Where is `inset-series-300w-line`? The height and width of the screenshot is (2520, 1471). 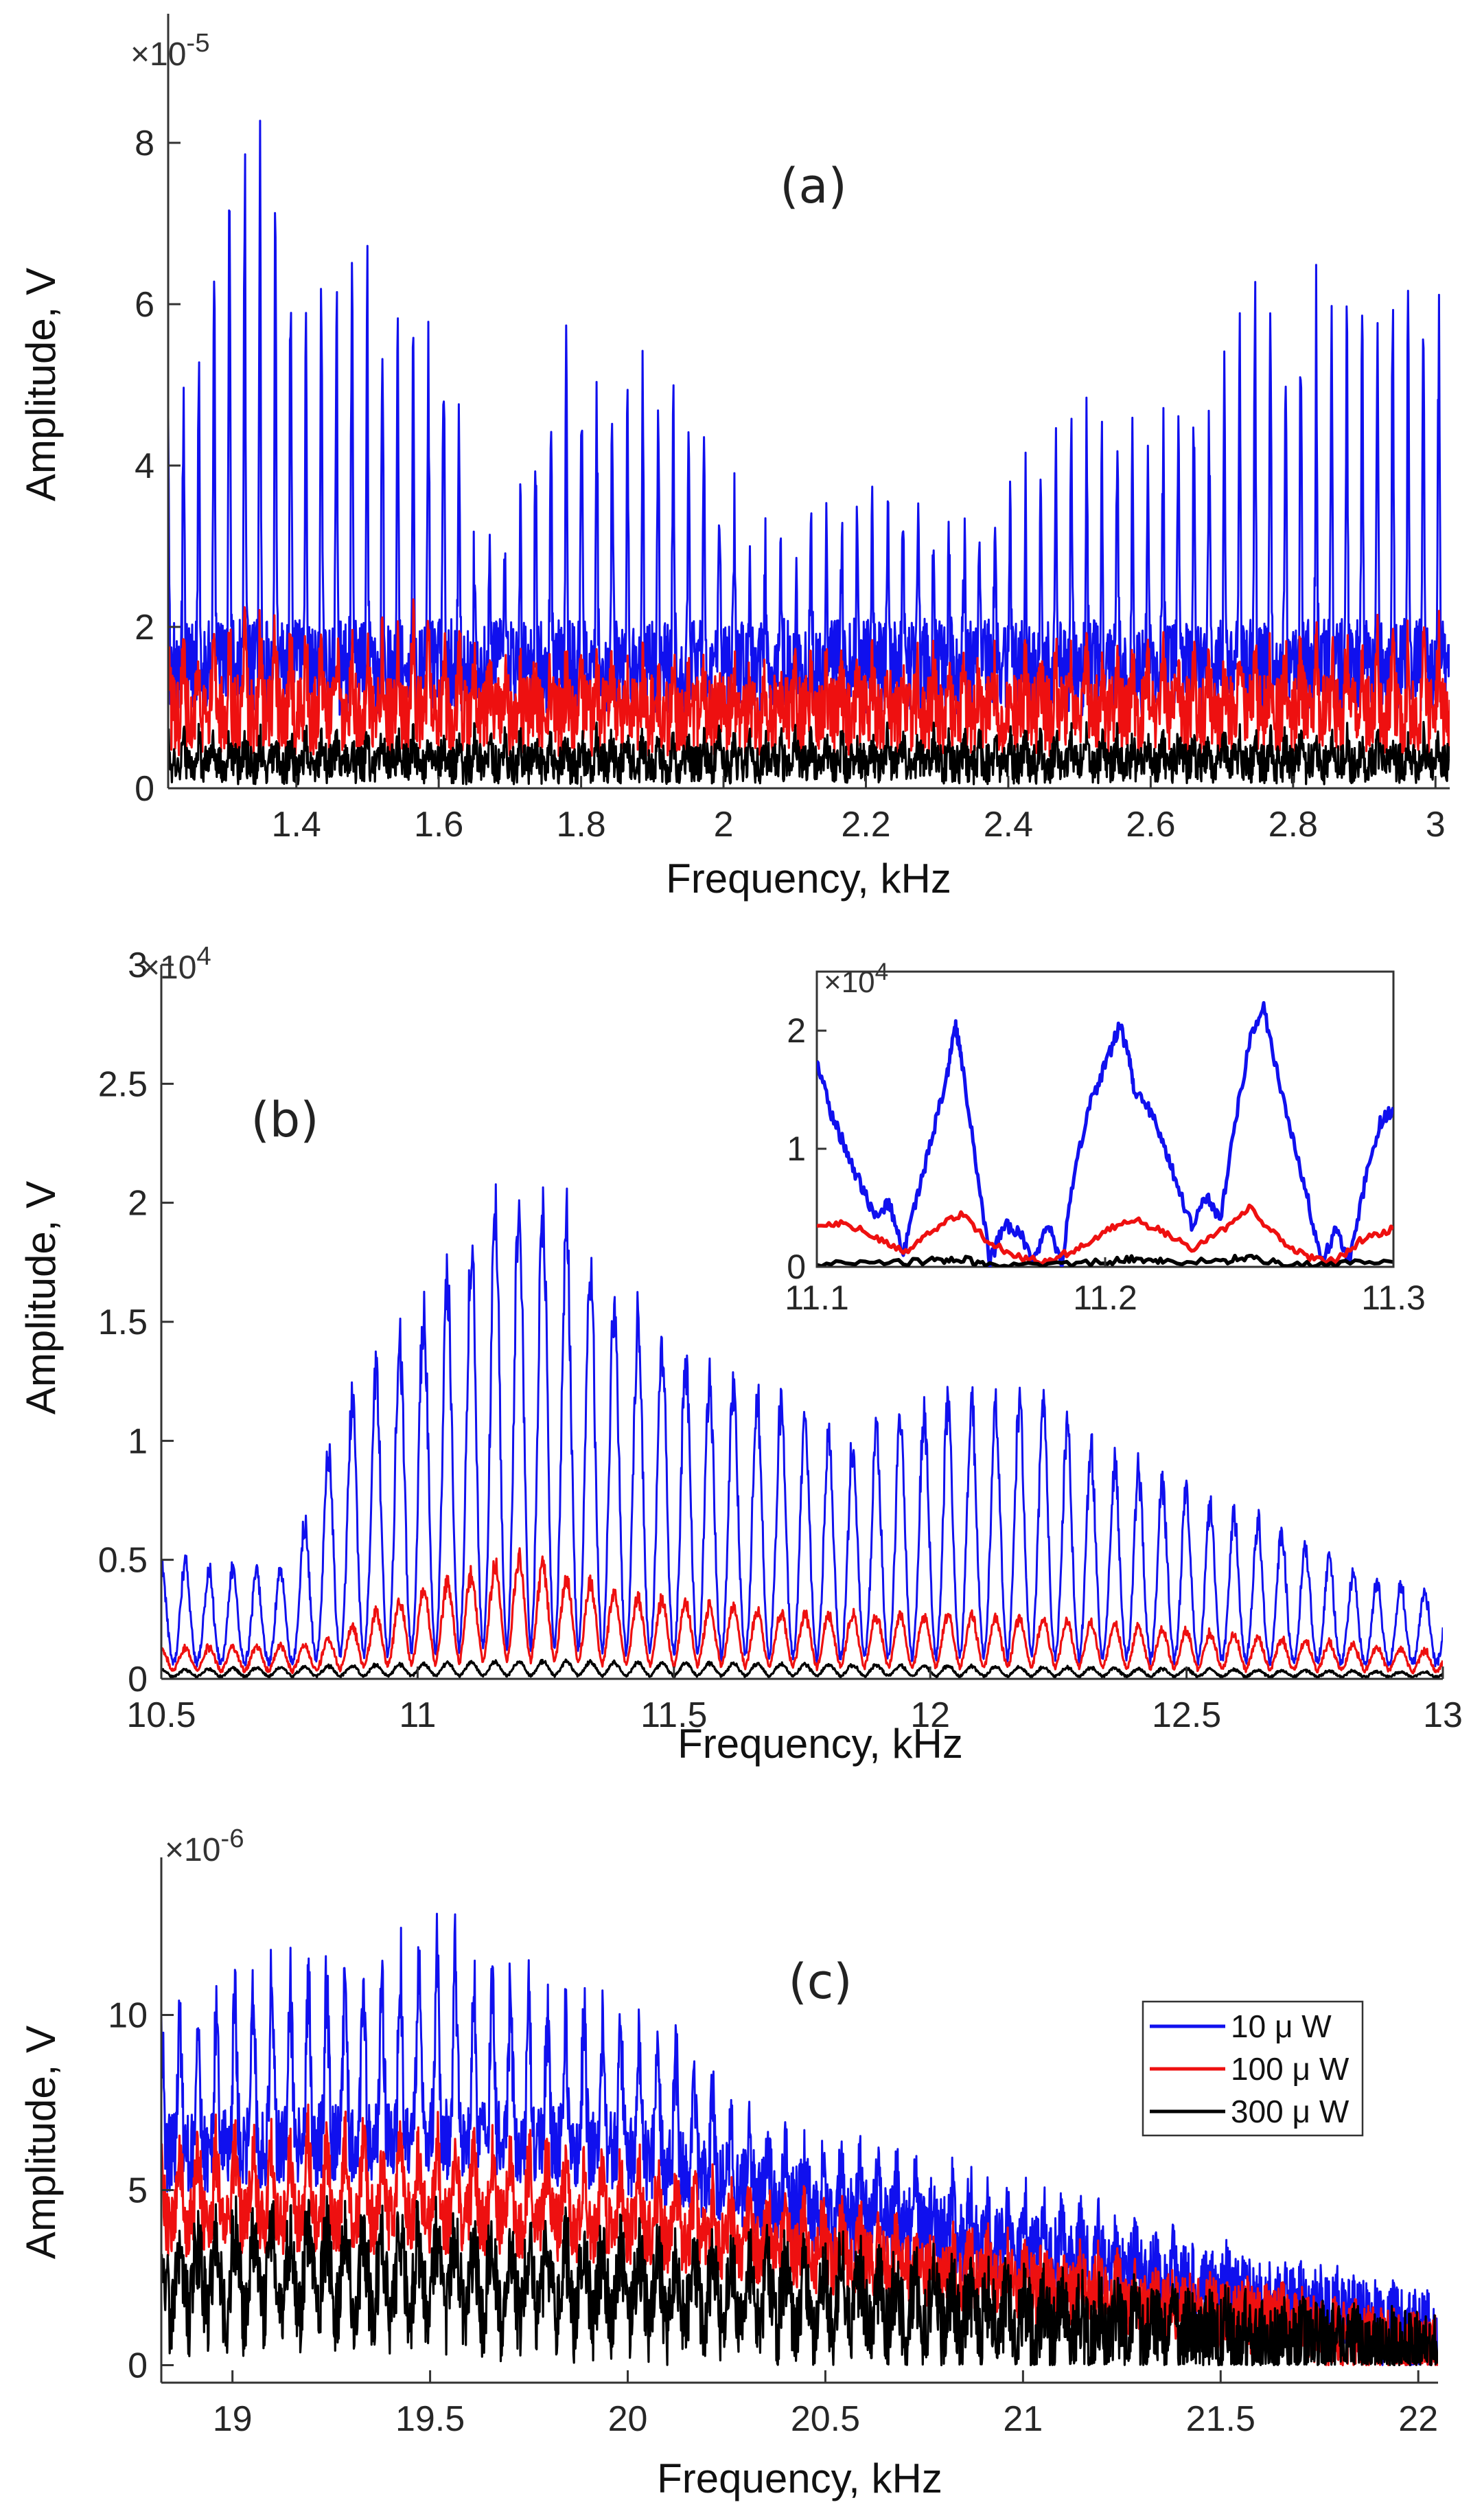
inset-series-300w-line is located at coordinates (1105, 1260).